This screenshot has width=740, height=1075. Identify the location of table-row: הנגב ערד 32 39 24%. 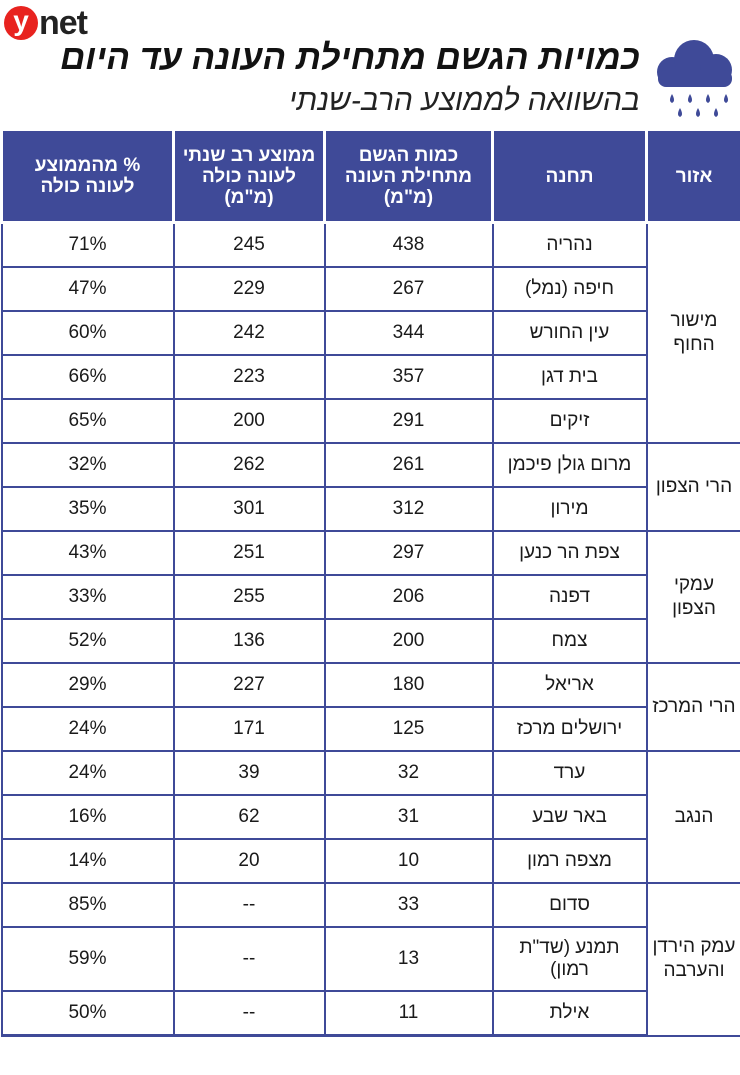
(370, 817).